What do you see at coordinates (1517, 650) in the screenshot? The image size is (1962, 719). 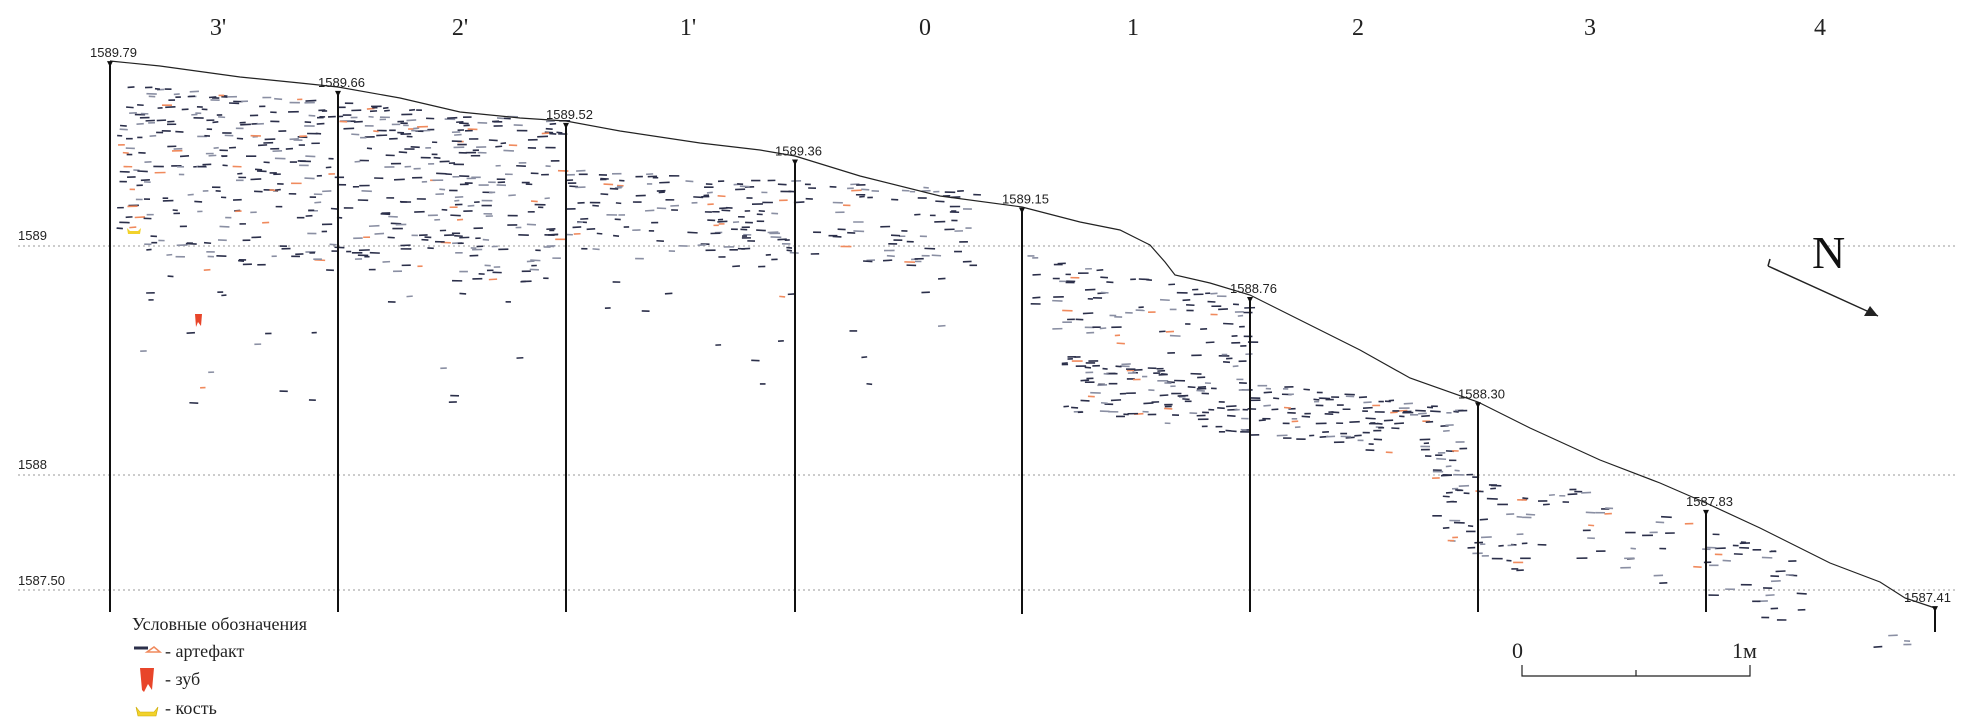 I see `scale-start-label: 0` at bounding box center [1517, 650].